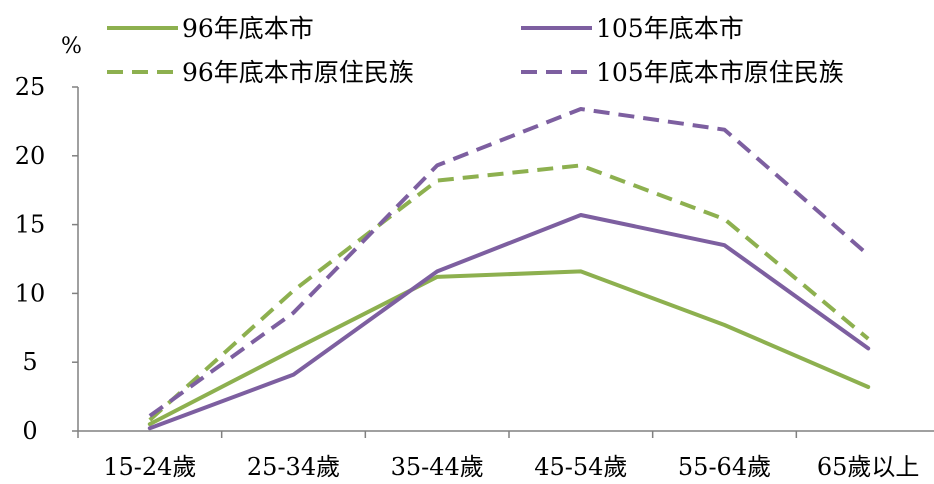 Image resolution: width=934 pixels, height=484 pixels. I want to click on y-tick-label: 25, so click(30, 87).